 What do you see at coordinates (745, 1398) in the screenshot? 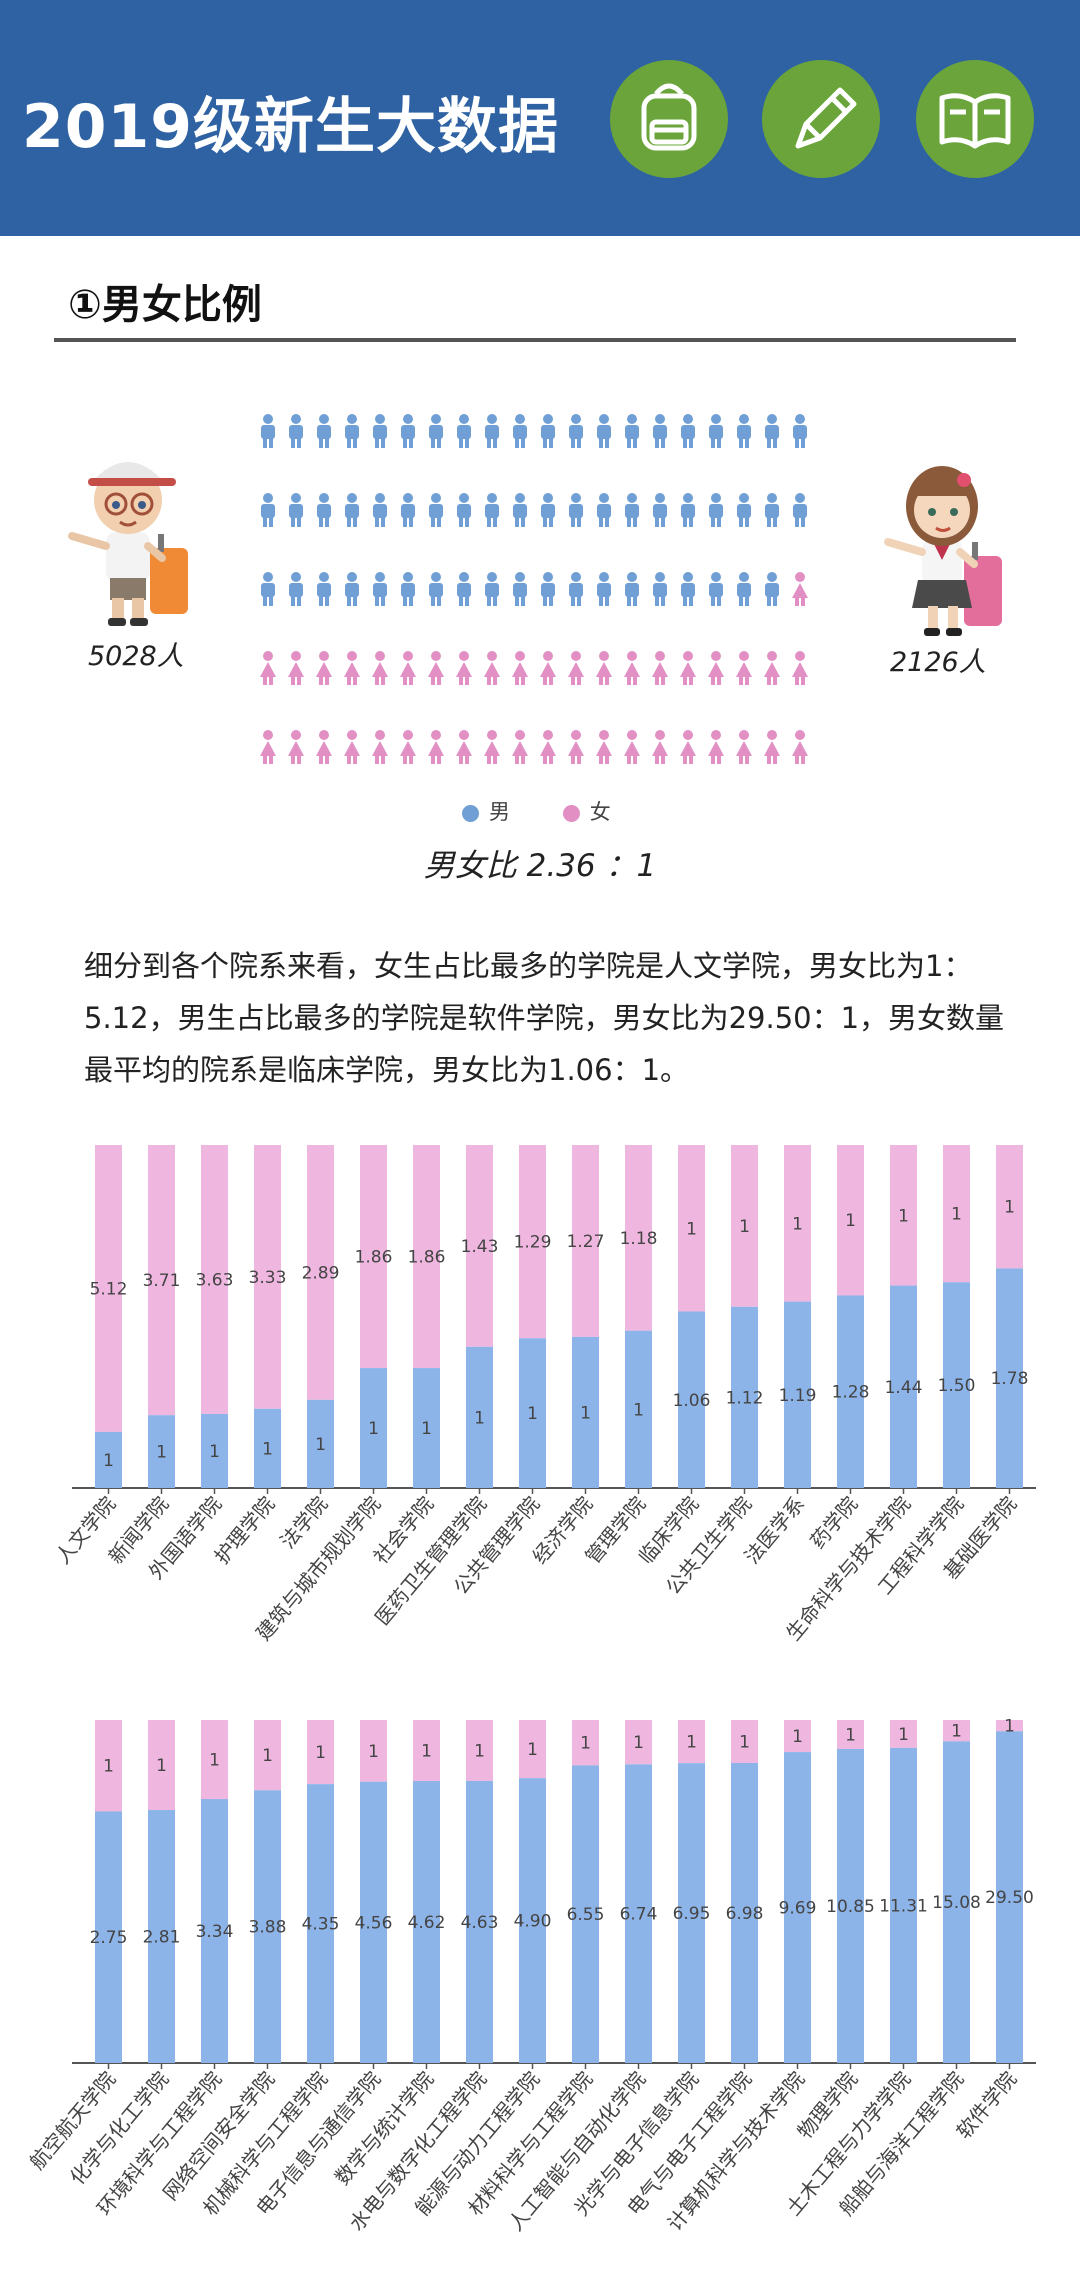
I see `data-label-male: 1.12` at bounding box center [745, 1398].